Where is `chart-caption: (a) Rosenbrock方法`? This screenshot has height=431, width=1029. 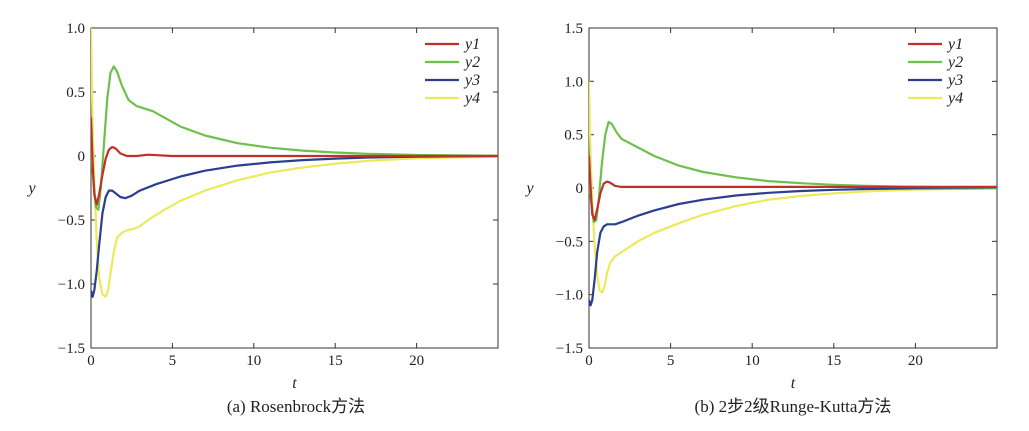
chart-caption: (a) Rosenbrock方法 is located at coordinates (296, 406).